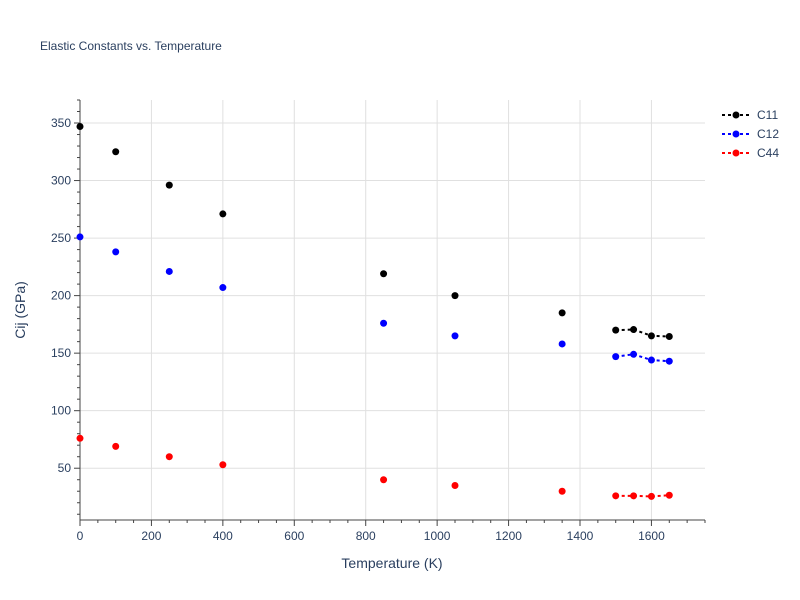 Image resolution: width=800 pixels, height=600 pixels. Describe the element at coordinates (768, 153) in the screenshot. I see `legend-label: C44` at that location.